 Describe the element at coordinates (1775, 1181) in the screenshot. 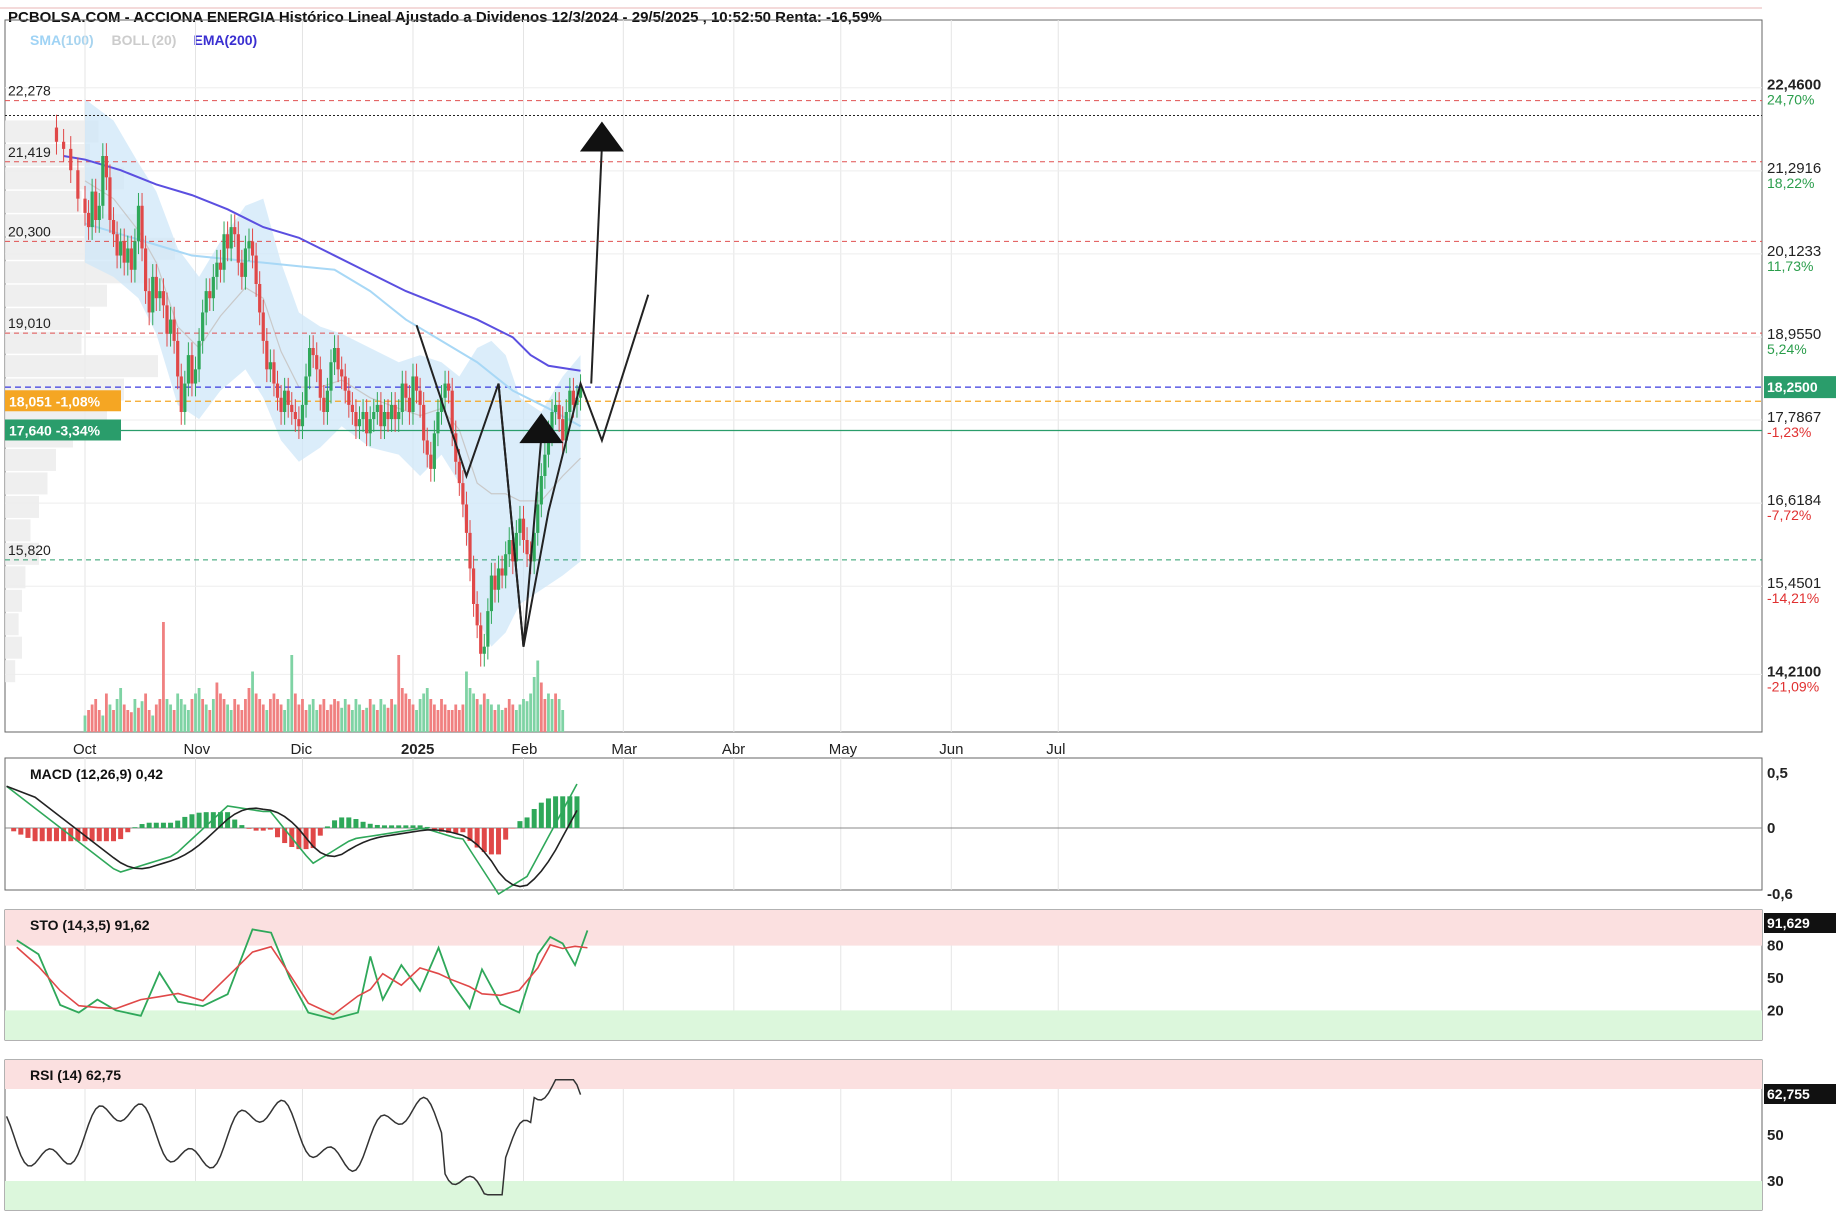

I see `rsi-axis-label: 30` at that location.